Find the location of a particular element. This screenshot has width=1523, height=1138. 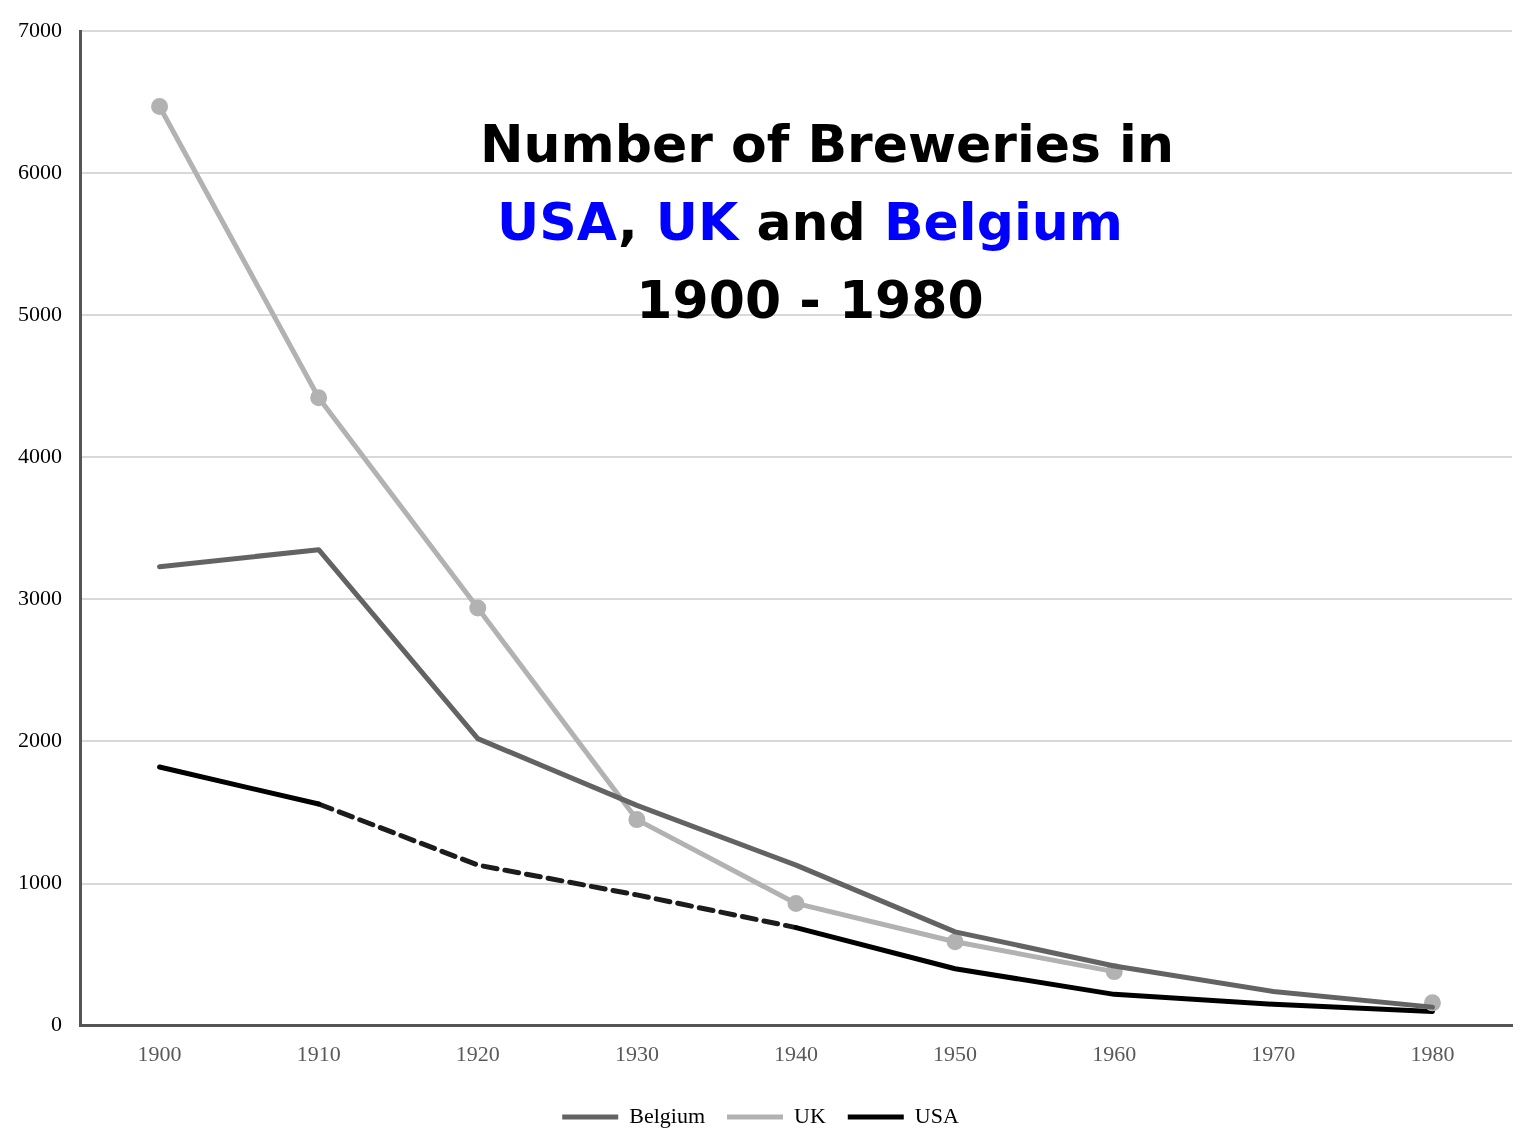

x-tick-label: 1980 is located at coordinates (1432, 1053).